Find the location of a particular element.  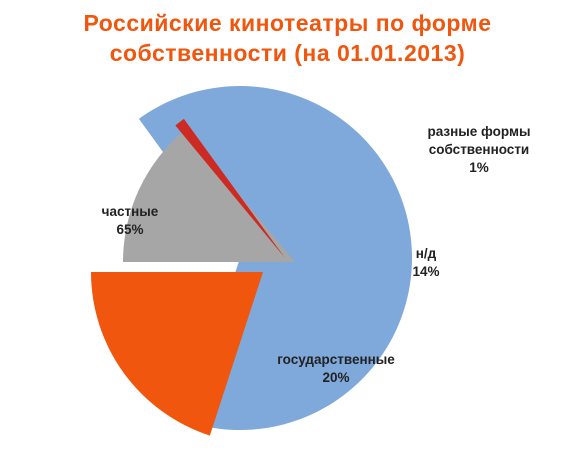

slice-name-label: частные is located at coordinates (130, 211).